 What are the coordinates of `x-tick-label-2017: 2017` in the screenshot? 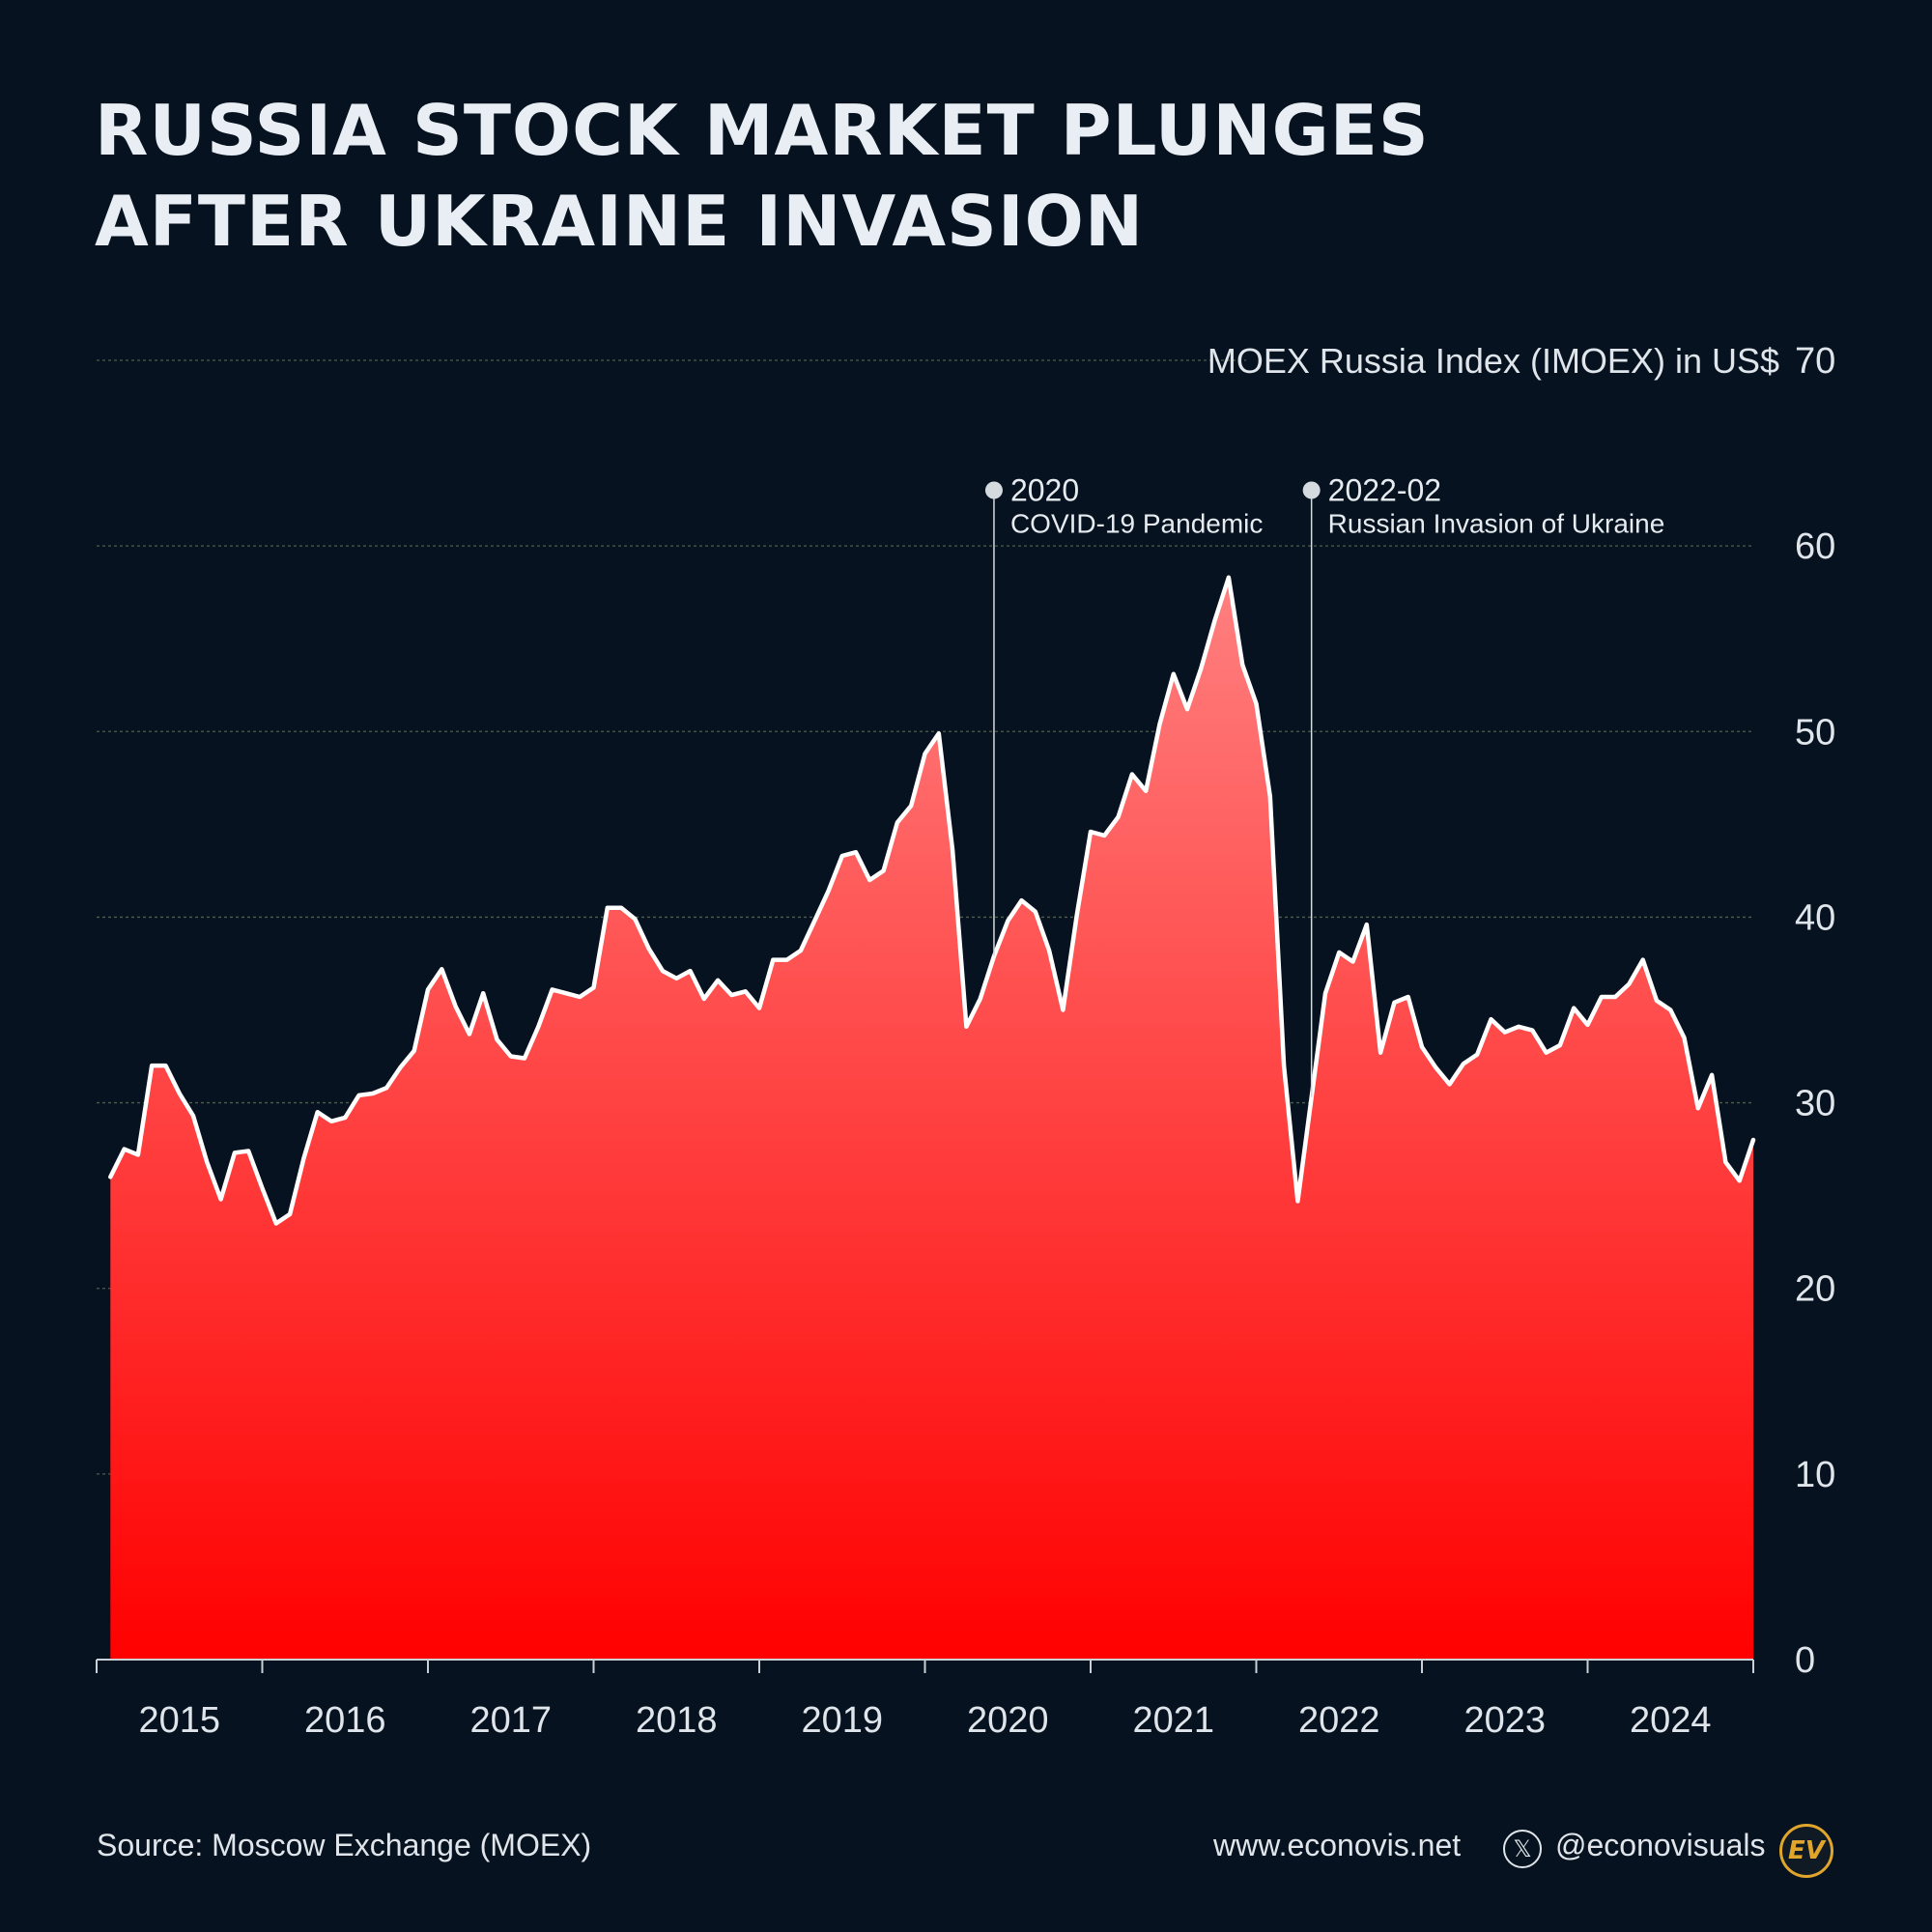 It's located at (510, 1720).